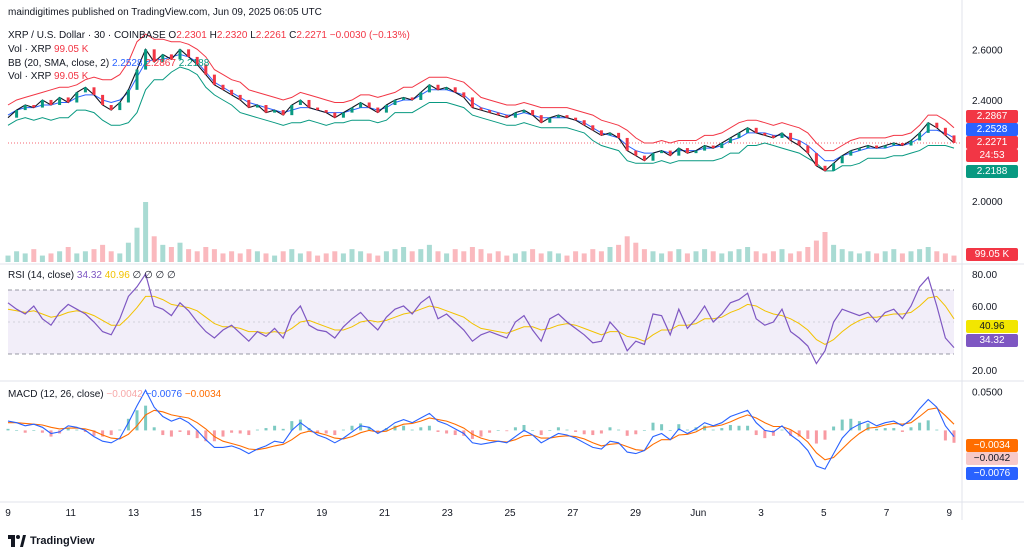 The height and width of the screenshot is (553, 1024). Describe the element at coordinates (271, 35) in the screenshot. I see `ohlc-low: 2.2261` at that location.